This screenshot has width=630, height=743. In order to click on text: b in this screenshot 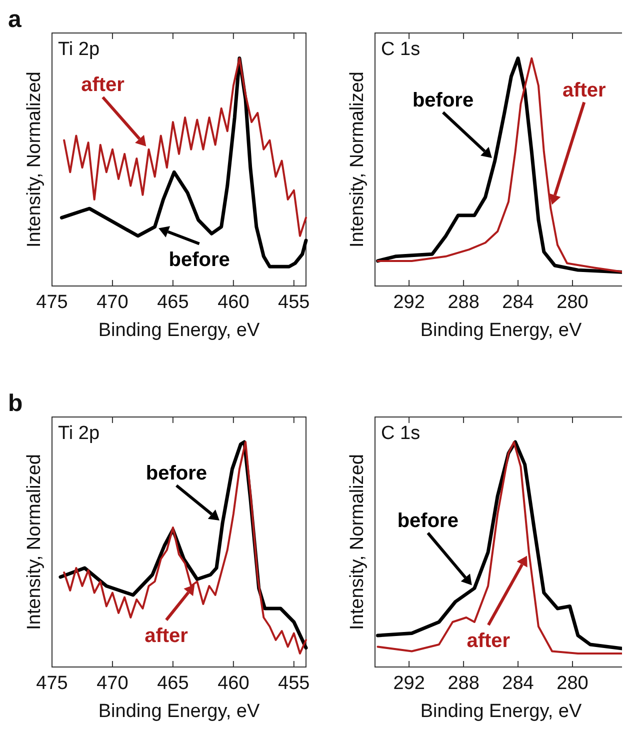, I will do `click(15, 403)`.